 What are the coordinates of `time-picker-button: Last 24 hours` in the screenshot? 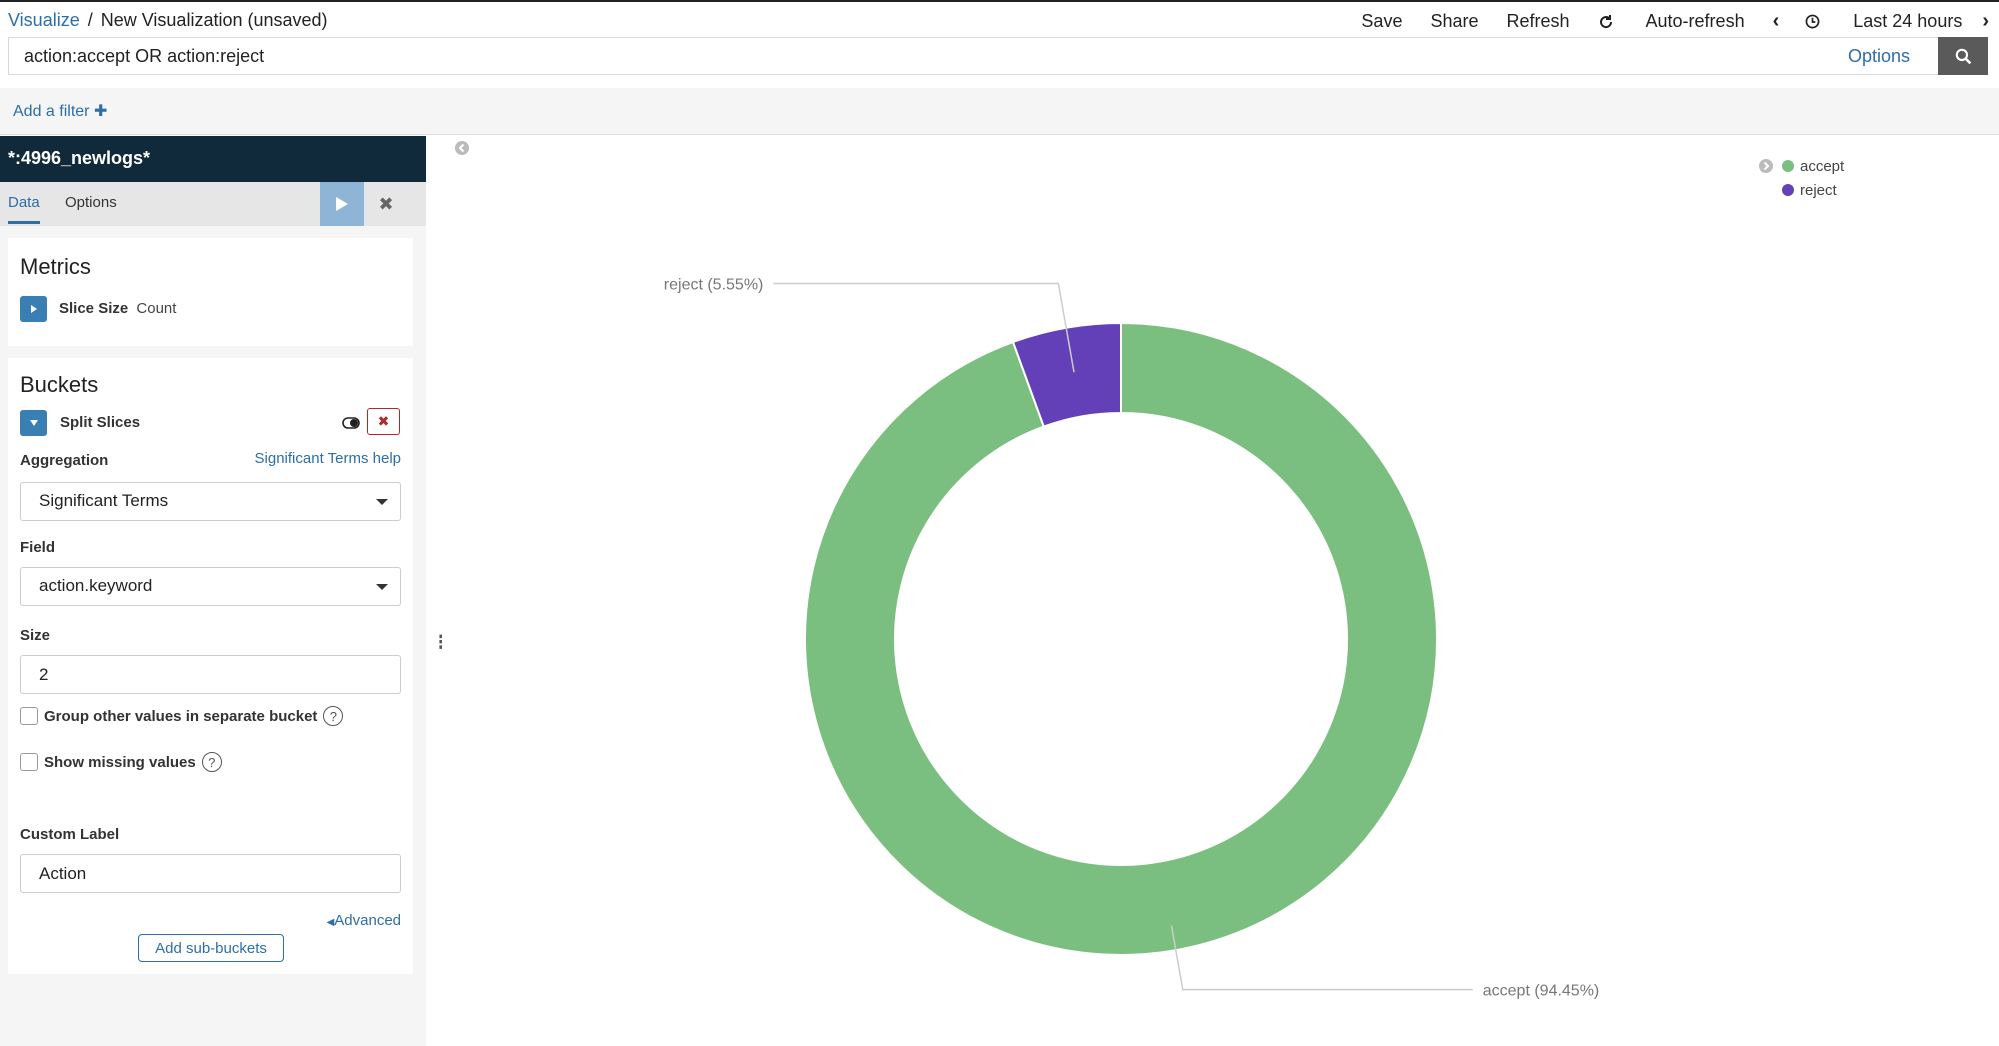 It's located at (1883, 21).